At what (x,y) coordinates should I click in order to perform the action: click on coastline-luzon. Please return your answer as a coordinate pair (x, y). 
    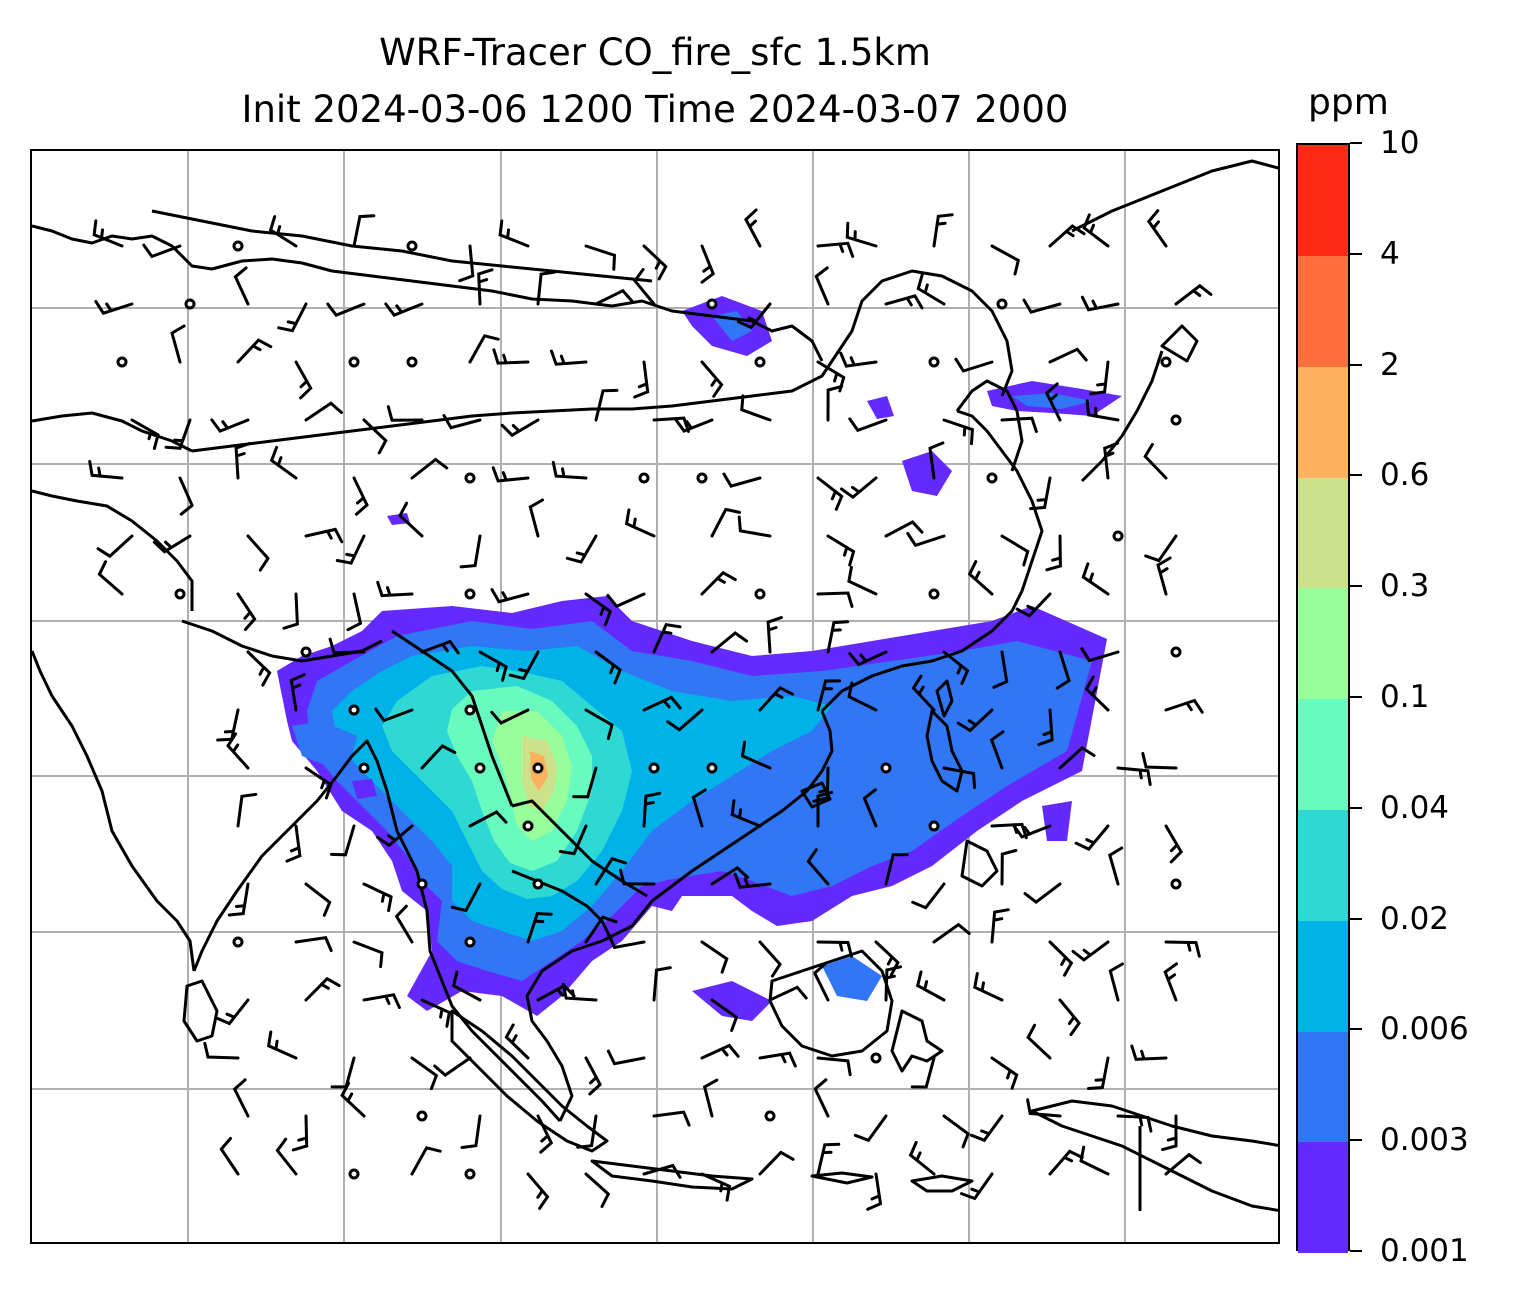
    Looking at the image, I should click on (944, 751).